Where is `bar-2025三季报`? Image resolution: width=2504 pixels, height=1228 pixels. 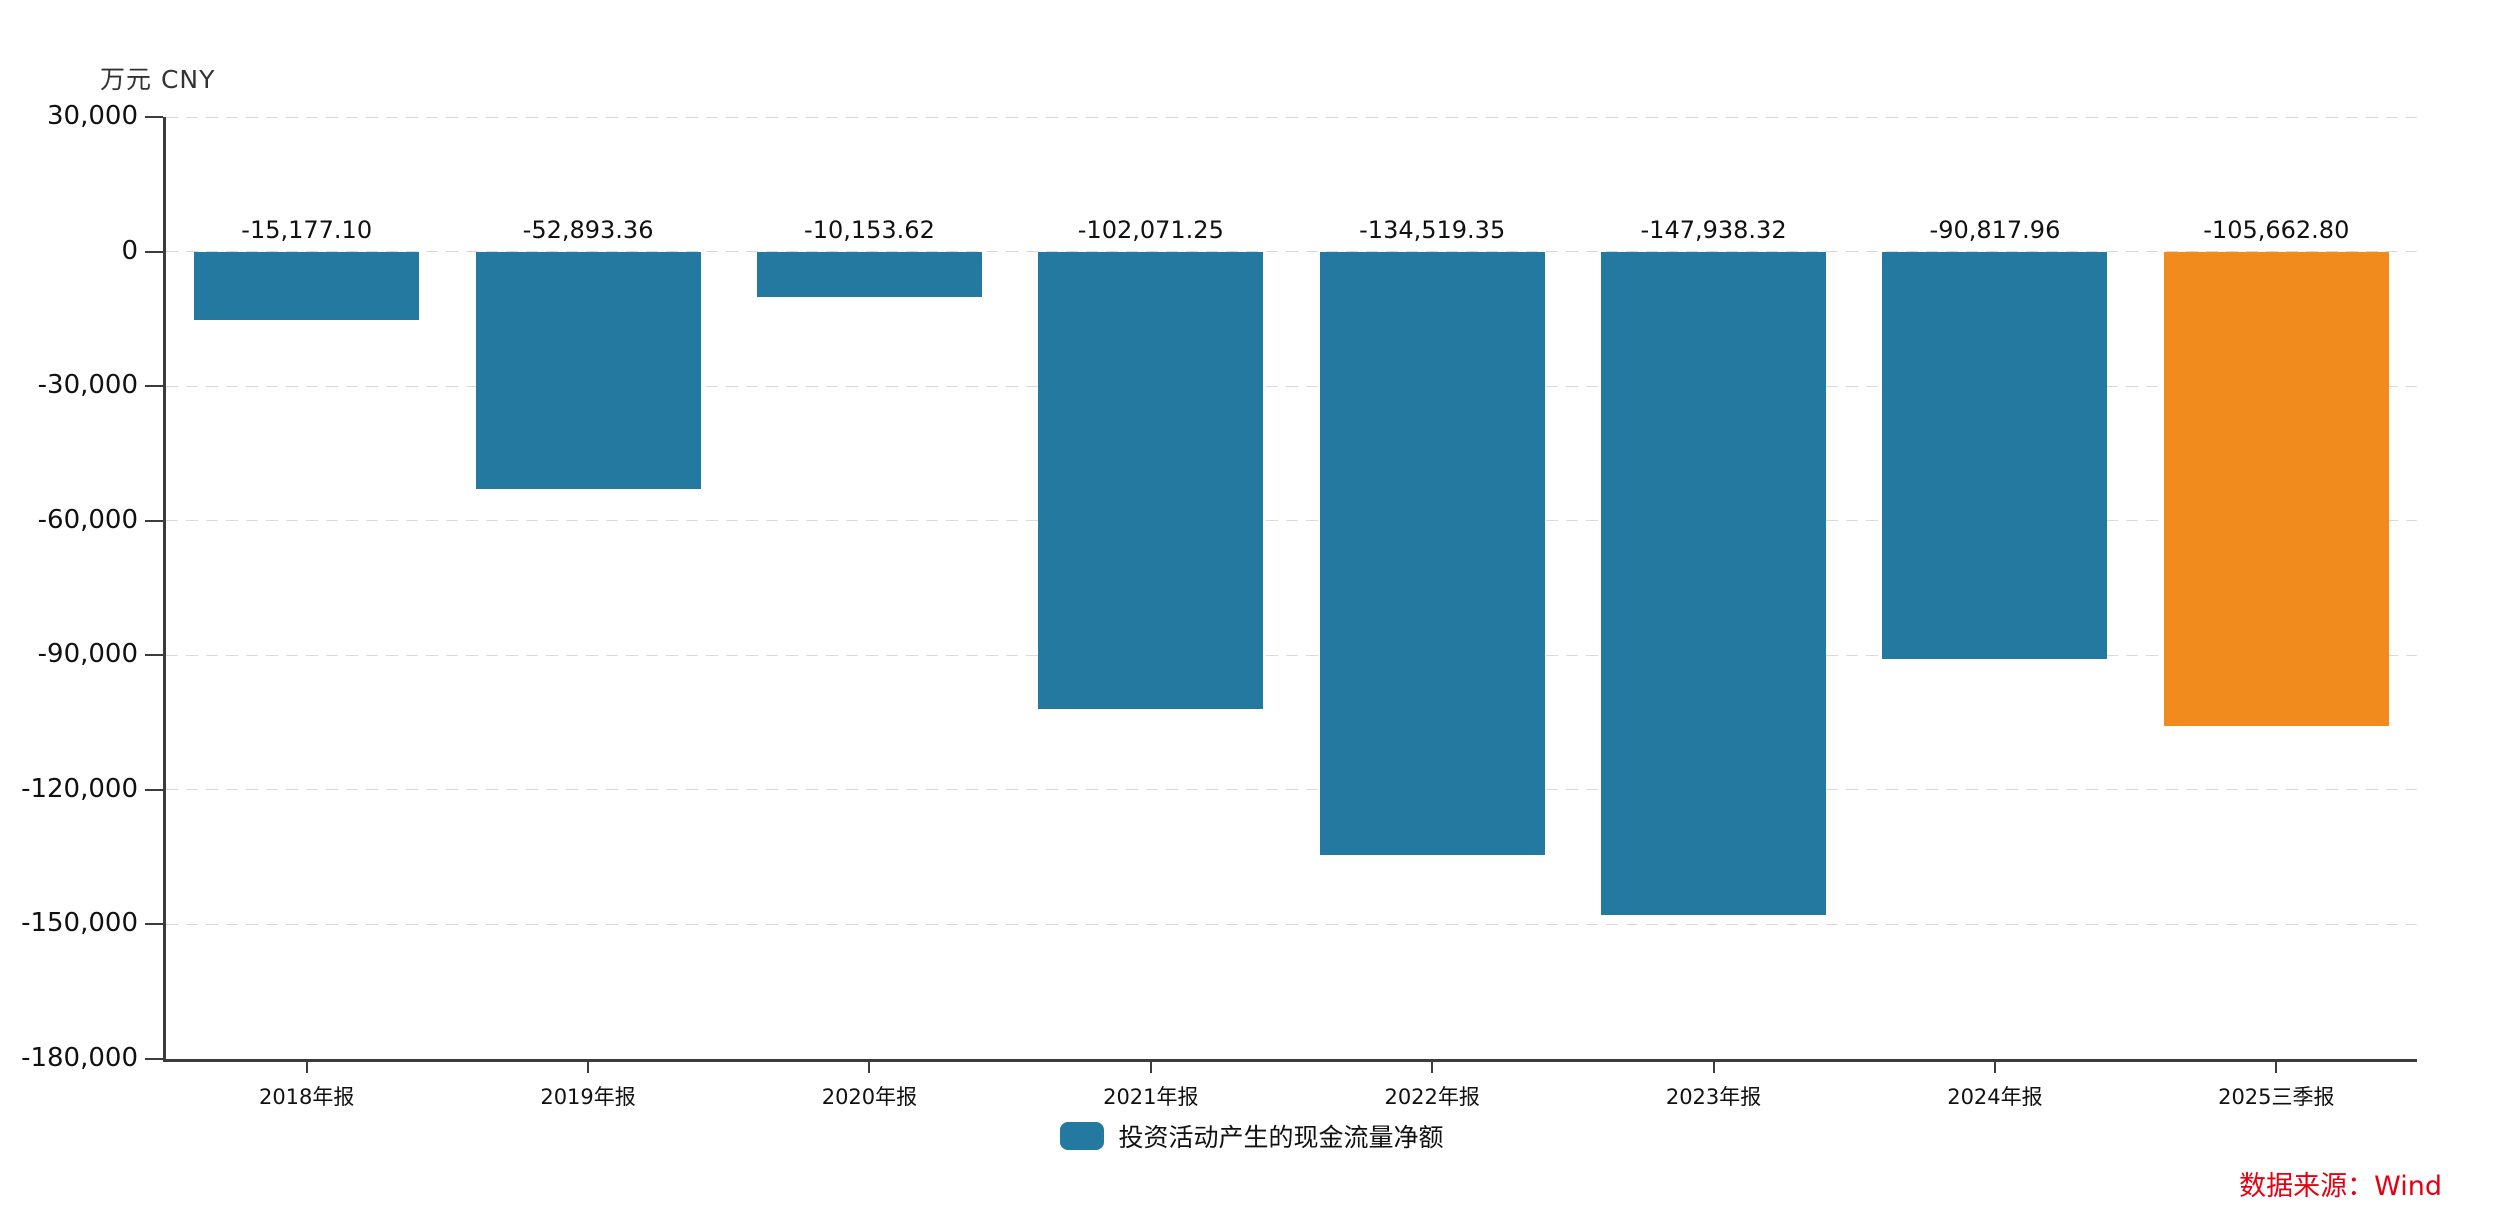
bar-2025三季报 is located at coordinates (2276, 488).